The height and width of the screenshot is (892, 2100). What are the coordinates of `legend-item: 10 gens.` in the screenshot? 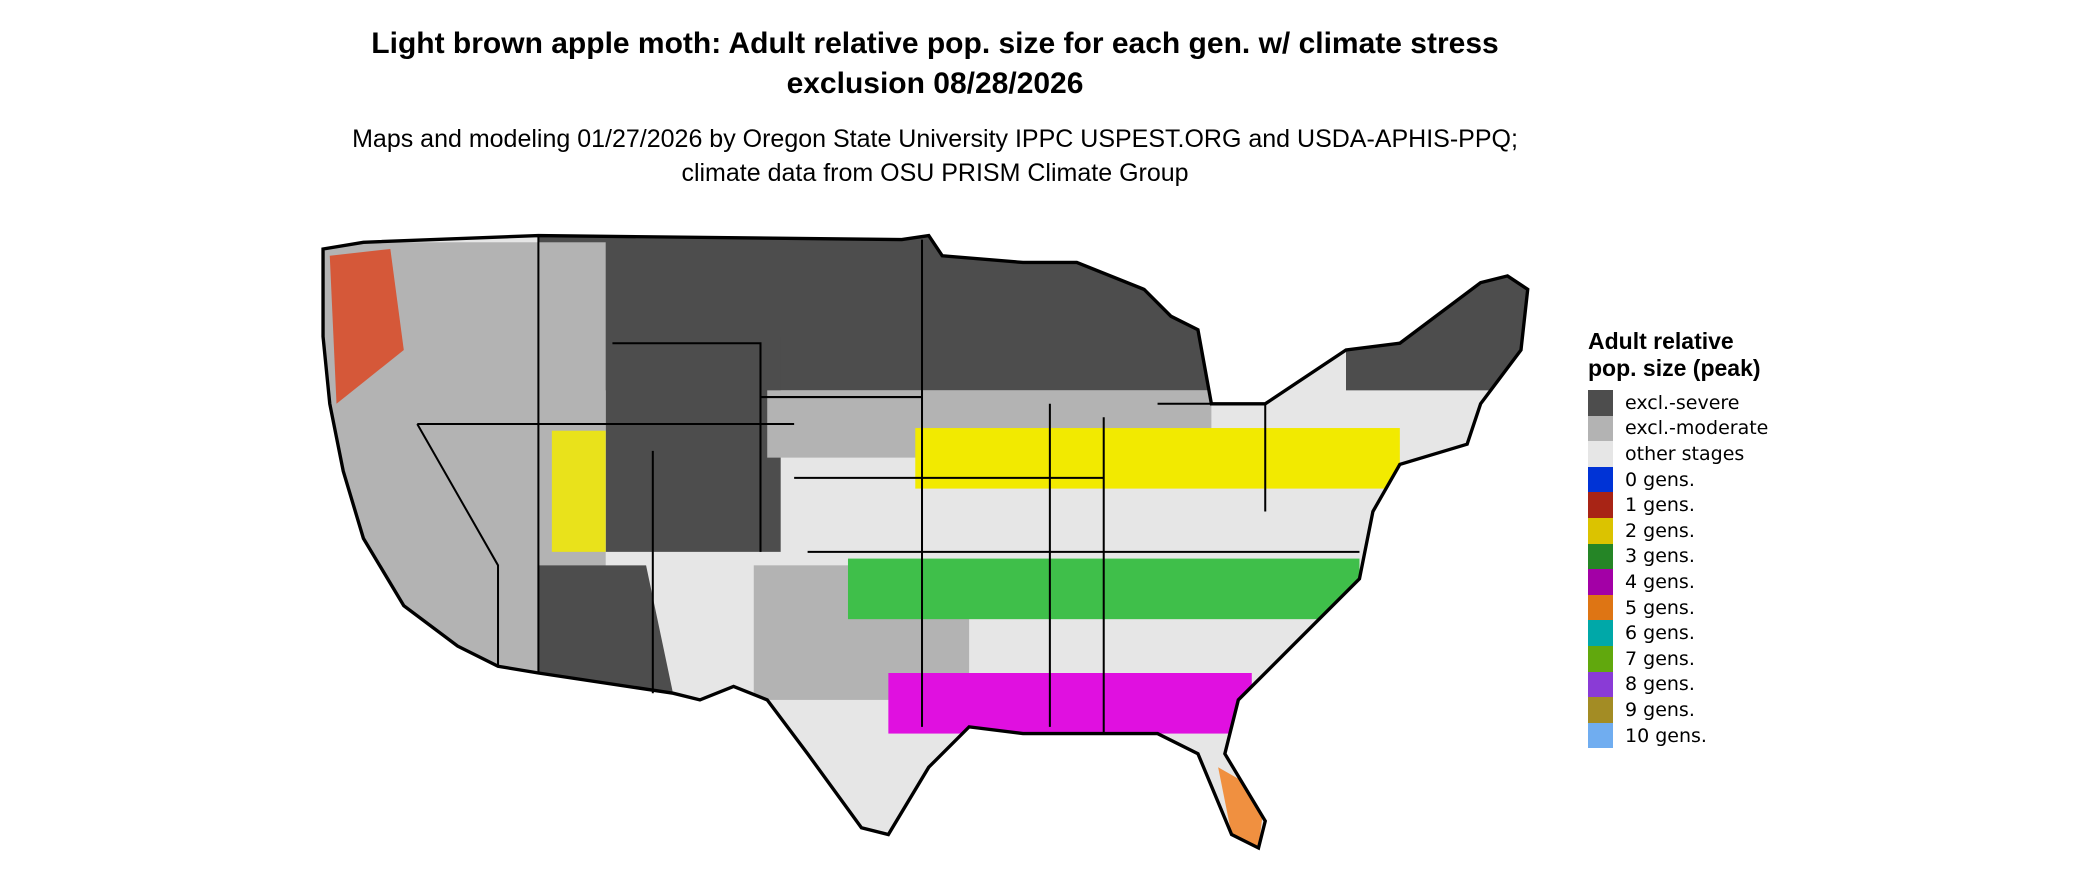 It's located at (1688, 735).